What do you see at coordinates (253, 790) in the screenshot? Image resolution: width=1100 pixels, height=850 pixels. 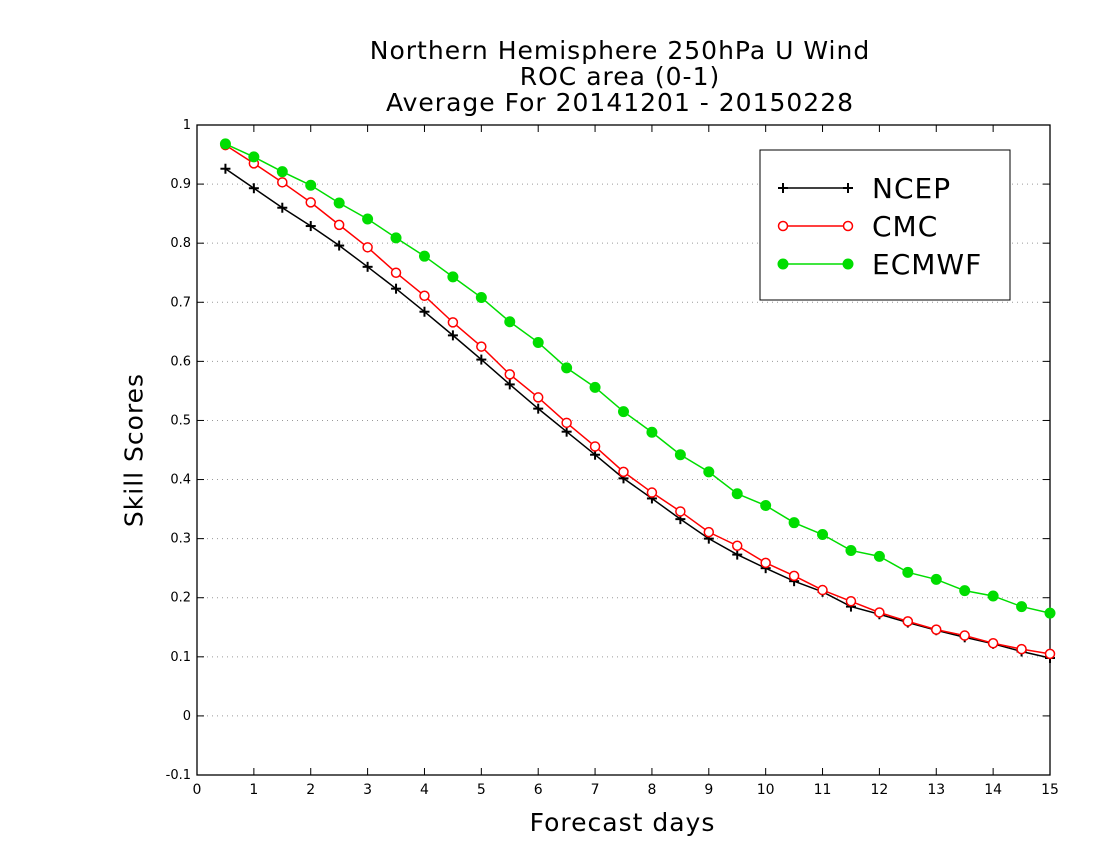 I see `x-tick-label-1: 1` at bounding box center [253, 790].